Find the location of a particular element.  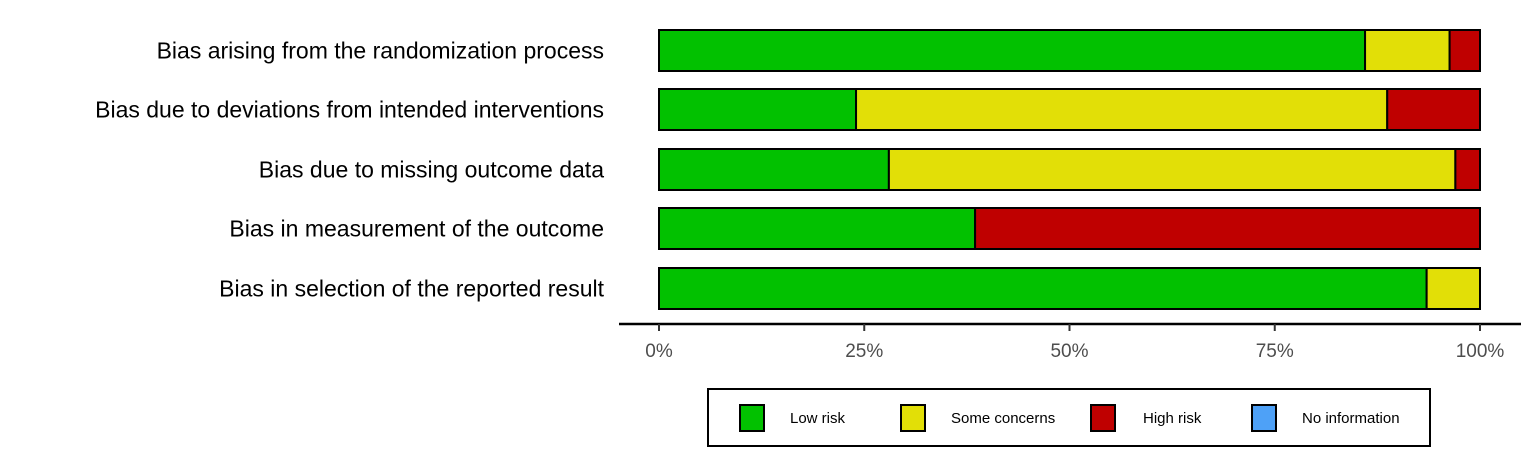

x-axis: 0% 25% 50% 75% 100% is located at coordinates (1070, 342).